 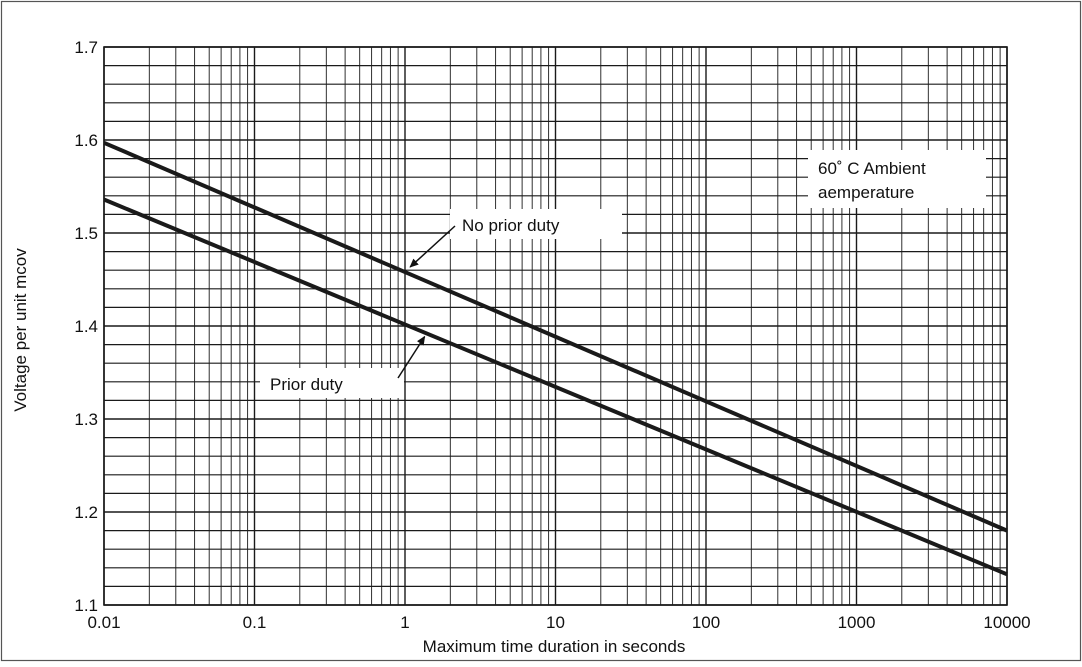 What do you see at coordinates (706, 622) in the screenshot?
I see `x-tick-label: 100` at bounding box center [706, 622].